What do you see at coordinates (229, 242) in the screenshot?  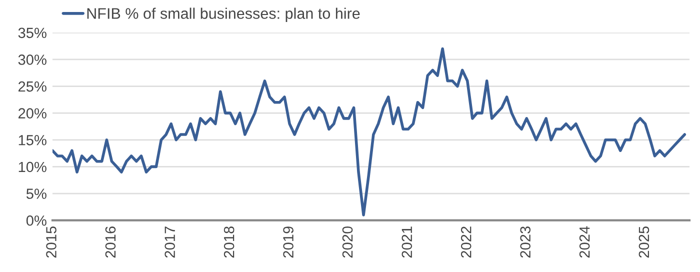 I see `x-tick-label: 2018` at bounding box center [229, 242].